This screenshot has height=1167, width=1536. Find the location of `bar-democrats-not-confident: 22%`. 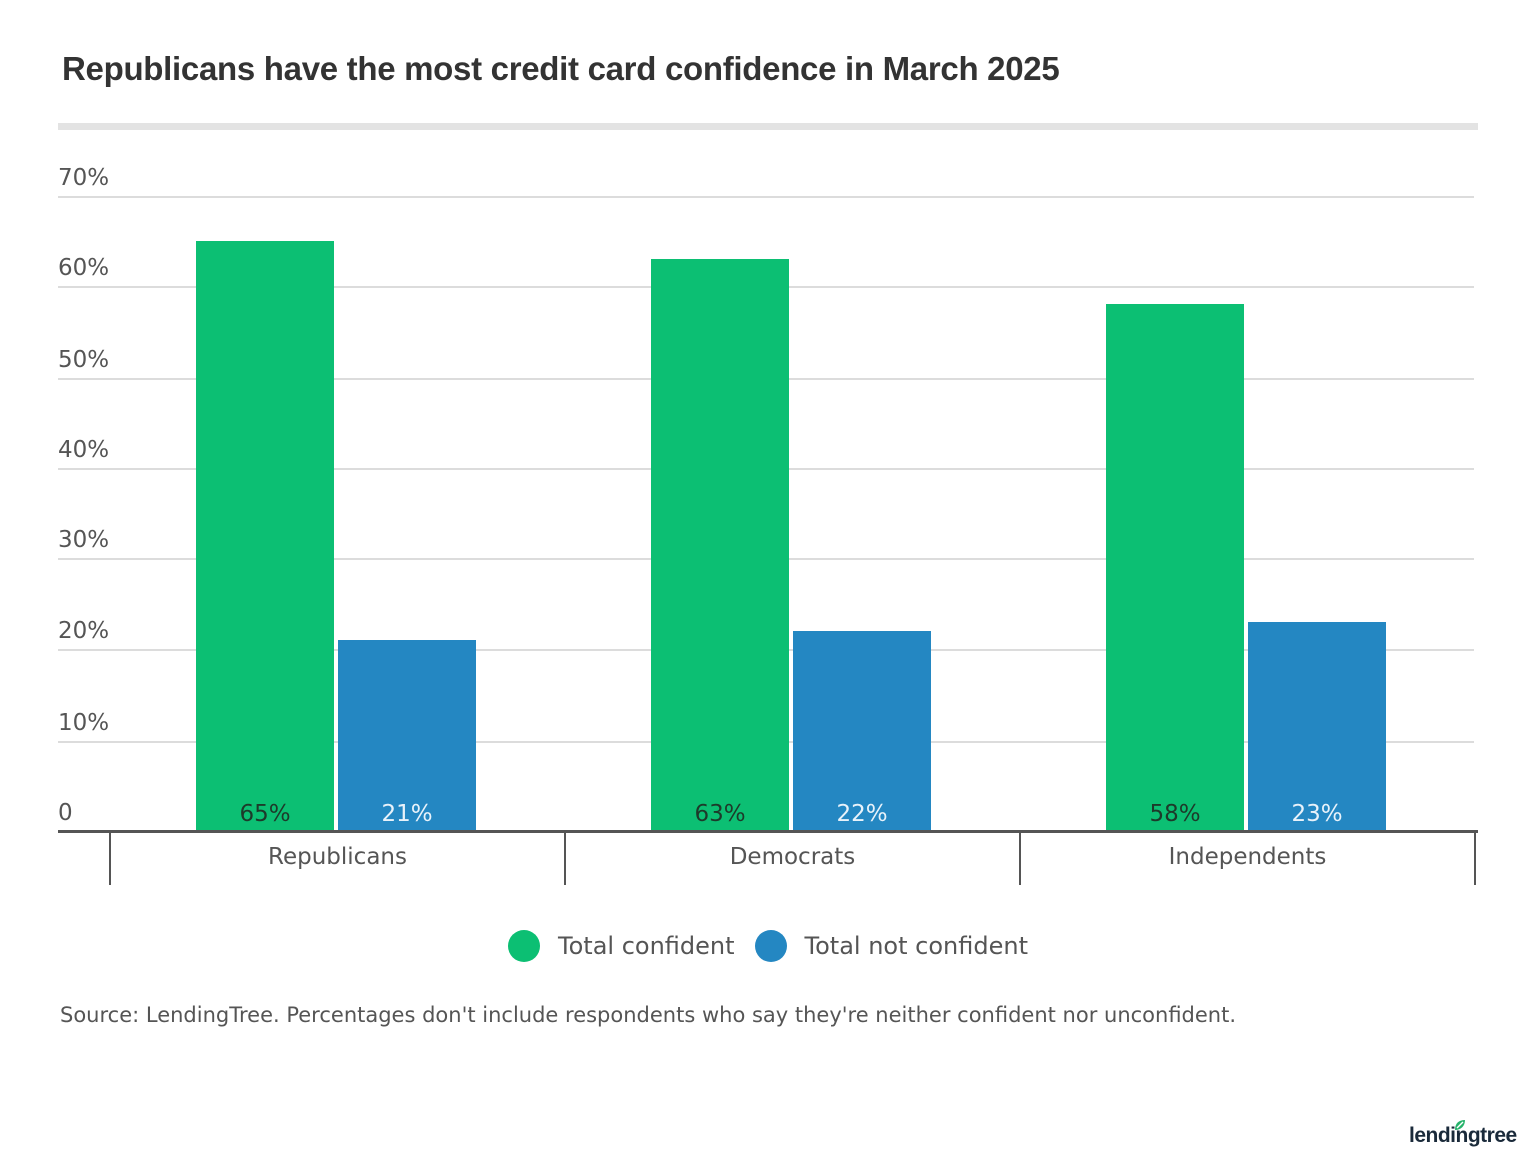

bar-democrats-not-confident: 22% is located at coordinates (862, 731).